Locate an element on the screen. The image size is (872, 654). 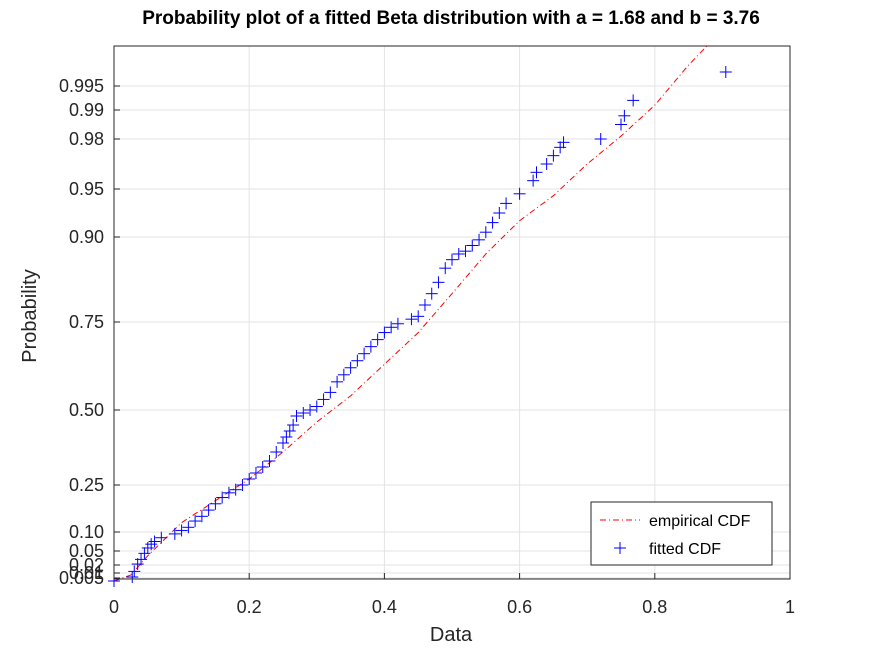
x-tick-label: 0.8 is located at coordinates (654, 607).